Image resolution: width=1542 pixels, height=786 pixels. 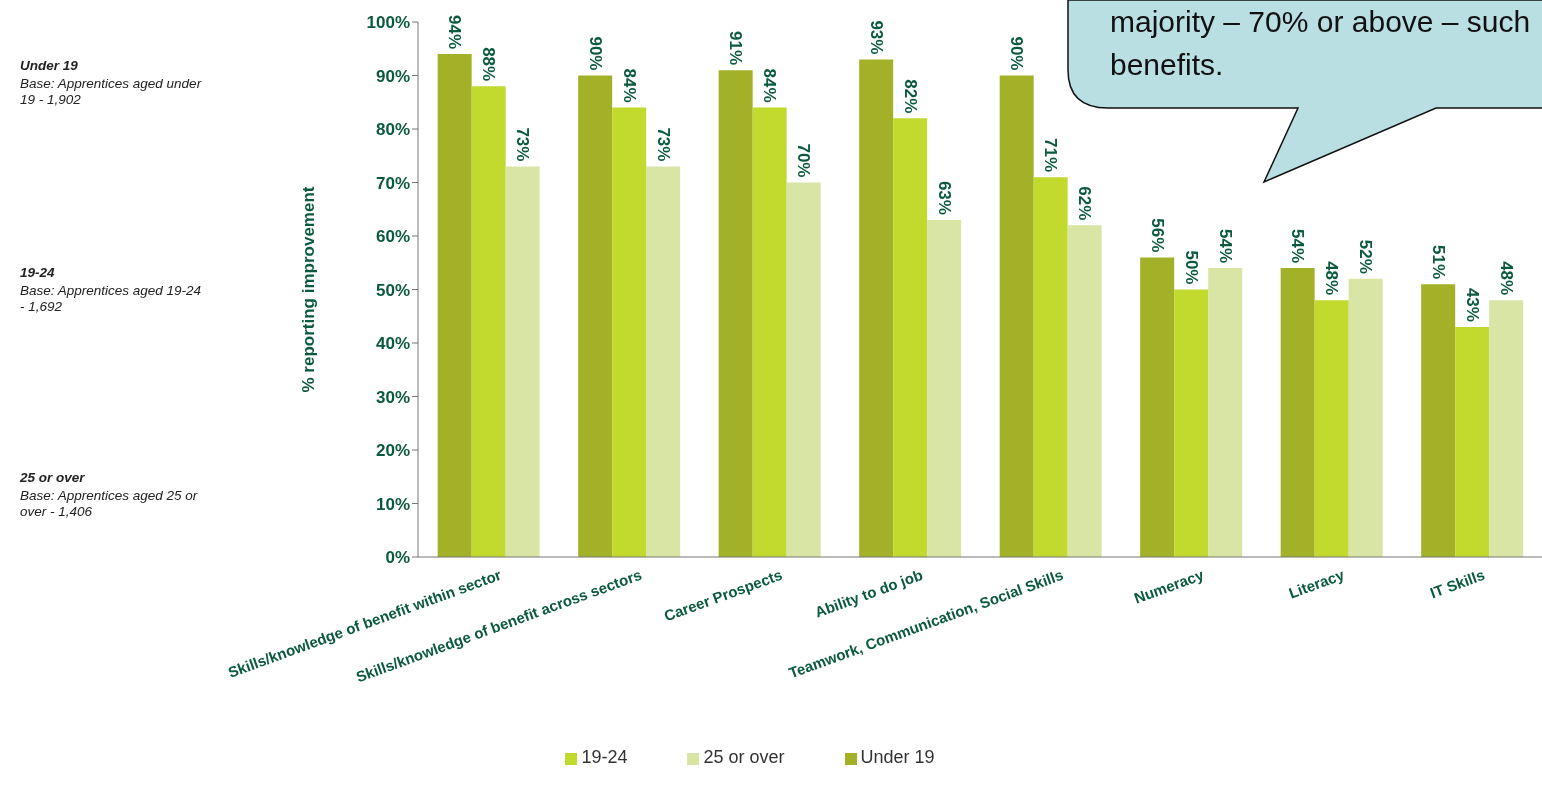 What do you see at coordinates (455, 32) in the screenshot?
I see `data-label: 94%` at bounding box center [455, 32].